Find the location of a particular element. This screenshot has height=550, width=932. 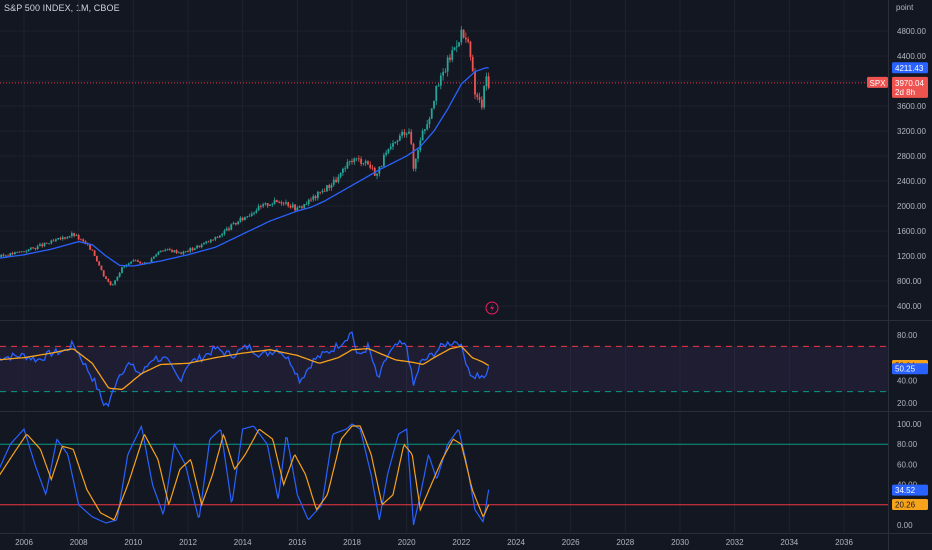

ma-value-badge-text: 4211.43 is located at coordinates (909, 68).